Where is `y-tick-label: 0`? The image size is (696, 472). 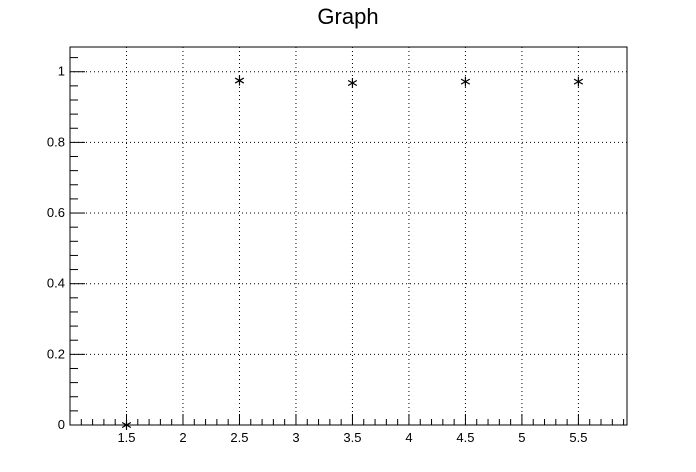
y-tick-label: 0 is located at coordinates (61, 424).